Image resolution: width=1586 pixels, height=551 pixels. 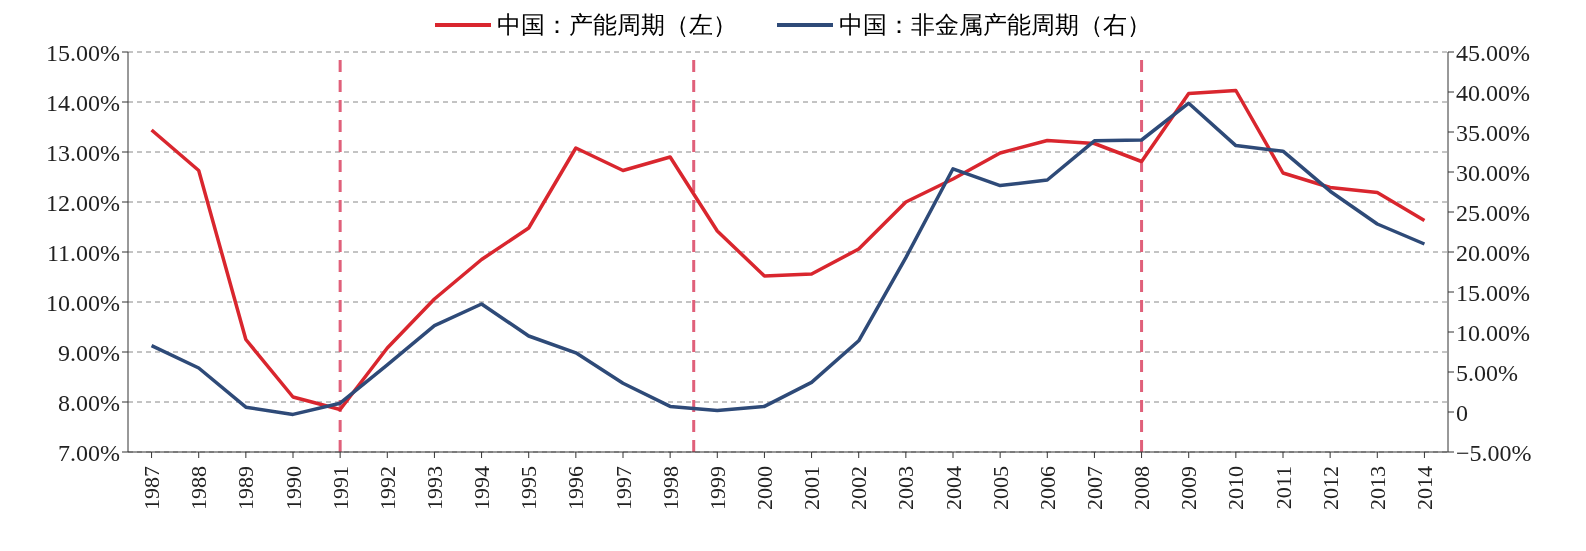 I want to click on y-tick-label: 14.00%, so click(x=83, y=102).